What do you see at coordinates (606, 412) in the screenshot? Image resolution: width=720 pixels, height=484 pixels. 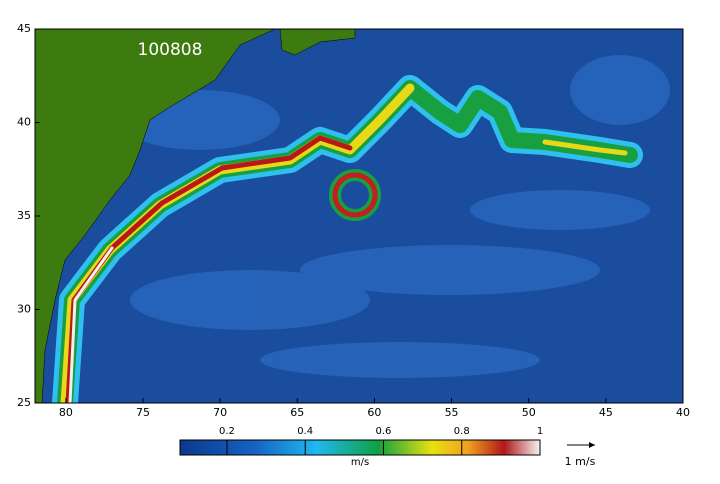 I see `x-tick-label: 45` at bounding box center [606, 412].